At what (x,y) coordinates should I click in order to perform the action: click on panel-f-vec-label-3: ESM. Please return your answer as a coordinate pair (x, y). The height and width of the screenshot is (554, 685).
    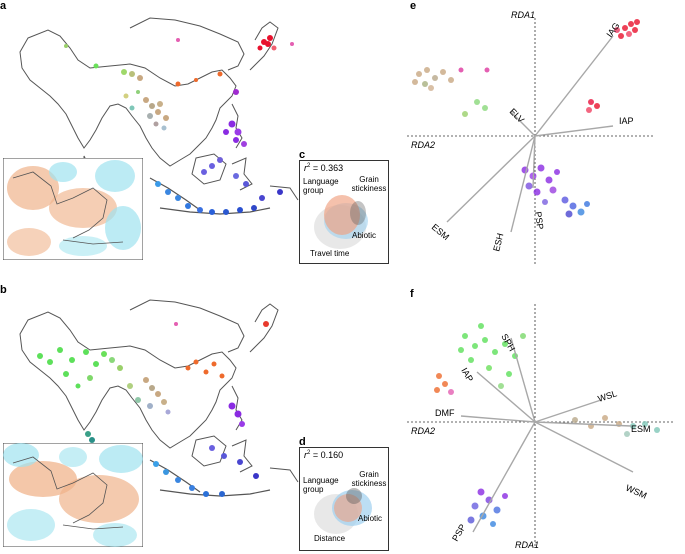
    Looking at the image, I should click on (641, 429).